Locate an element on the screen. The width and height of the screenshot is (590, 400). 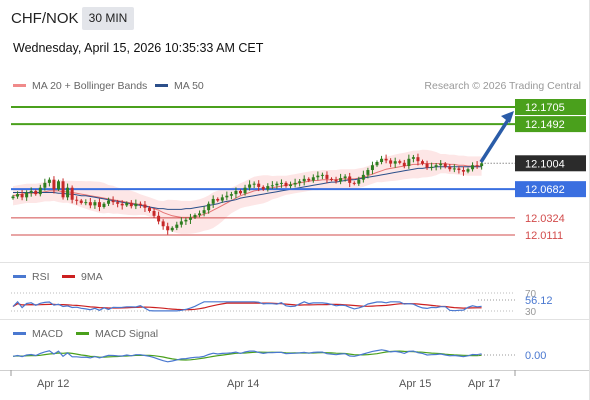
pivot-tag is located at coordinates (550, 189).